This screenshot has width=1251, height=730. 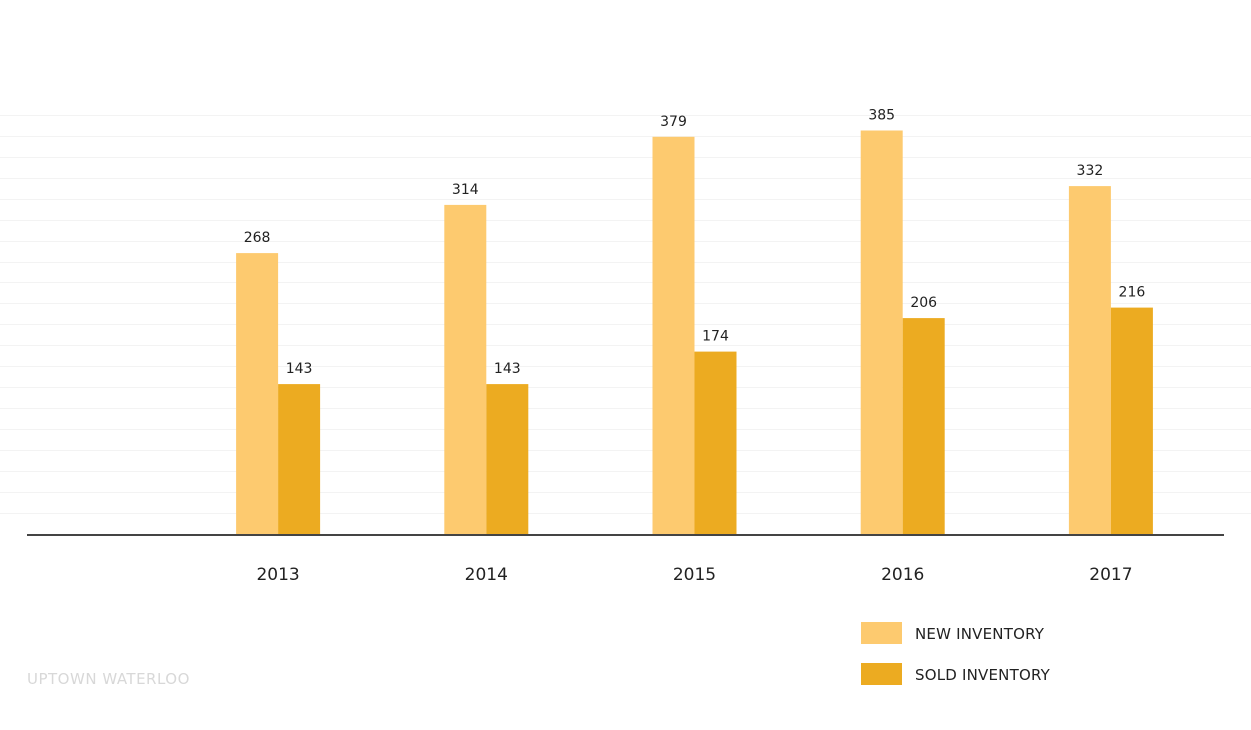 I want to click on data-label-sold-inventory-2013: 143, so click(x=299, y=369).